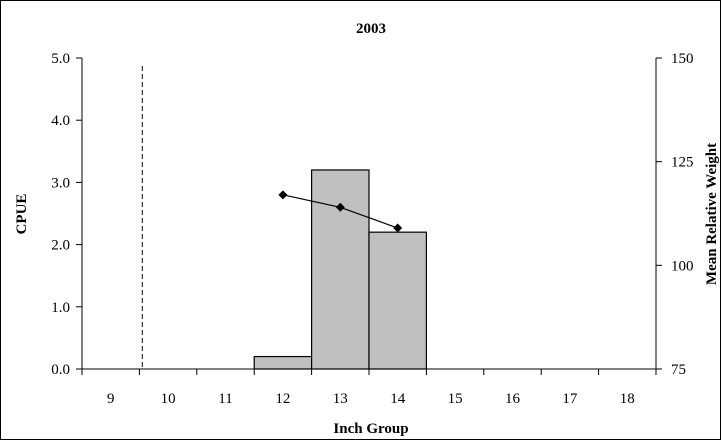 The image size is (722, 441). What do you see at coordinates (60, 370) in the screenshot?
I see `y-tick-label: 0.0` at bounding box center [60, 370].